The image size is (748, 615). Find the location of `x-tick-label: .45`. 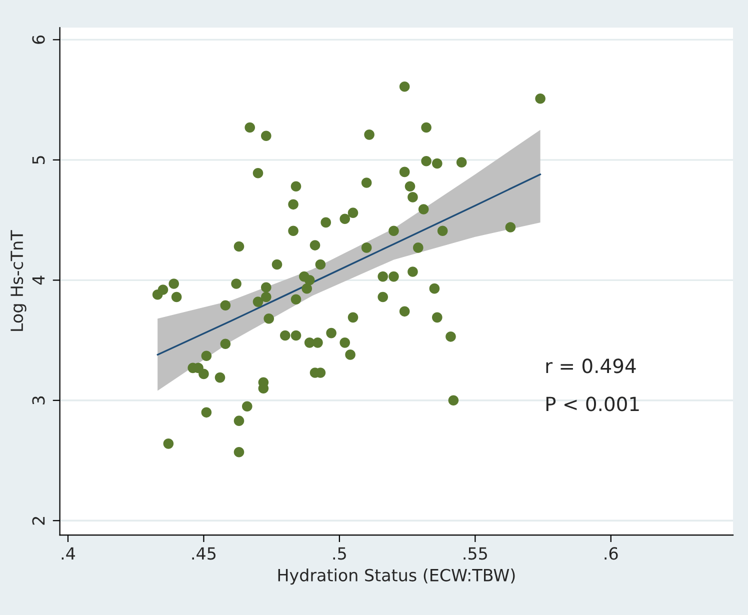

x-tick-label: .45 is located at coordinates (204, 553).